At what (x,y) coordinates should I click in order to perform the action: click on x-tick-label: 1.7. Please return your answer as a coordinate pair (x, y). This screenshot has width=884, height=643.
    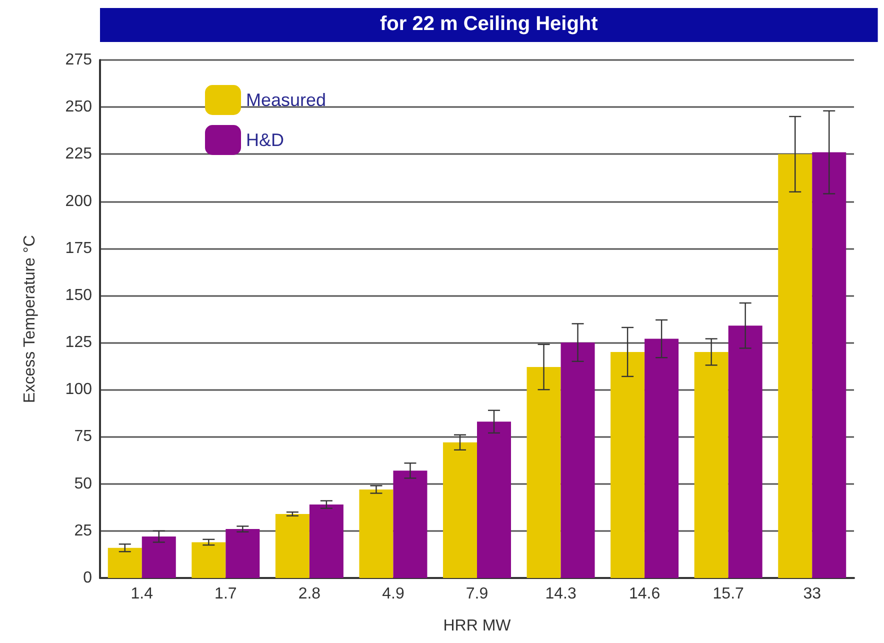
    Looking at the image, I should click on (225, 594).